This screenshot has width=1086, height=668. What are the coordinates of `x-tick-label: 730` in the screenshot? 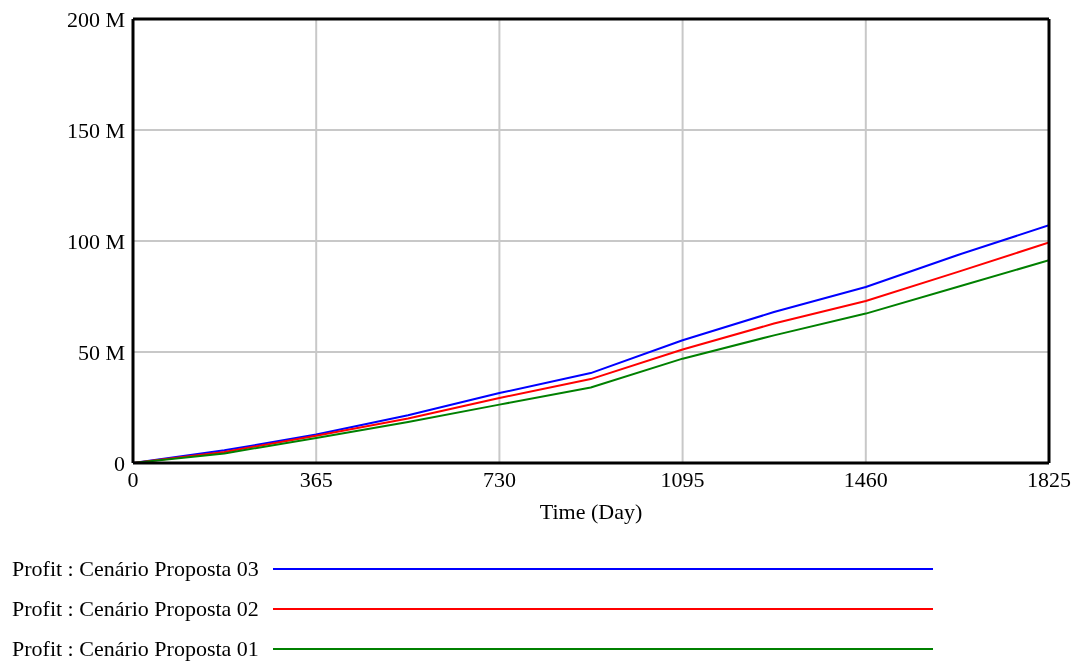 It's located at (499, 479).